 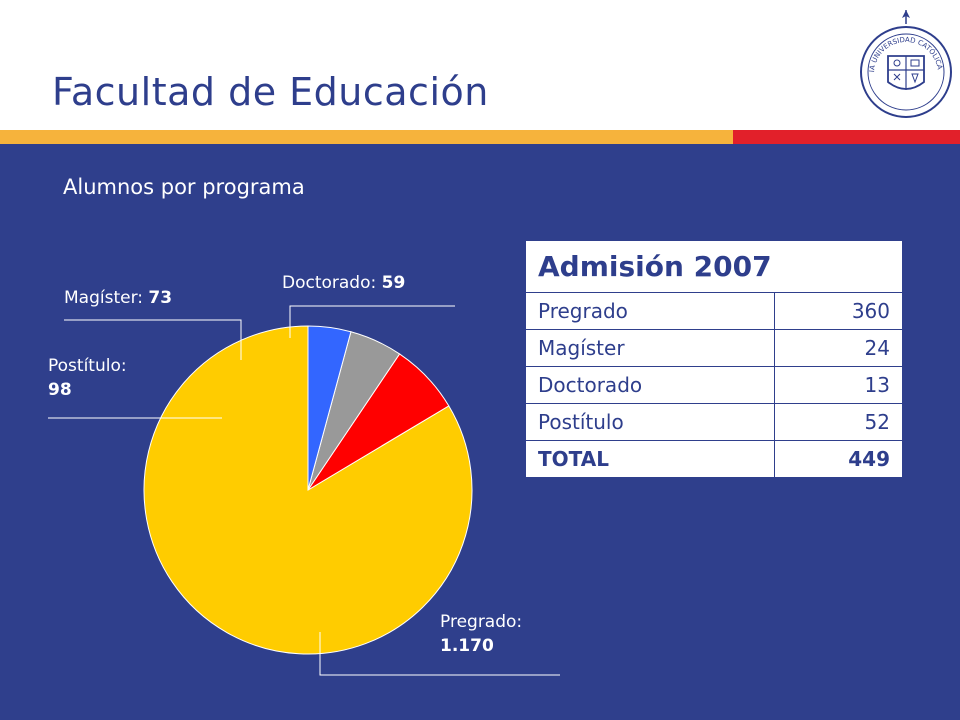 I want to click on accent-bar-red, so click(x=846, y=137).